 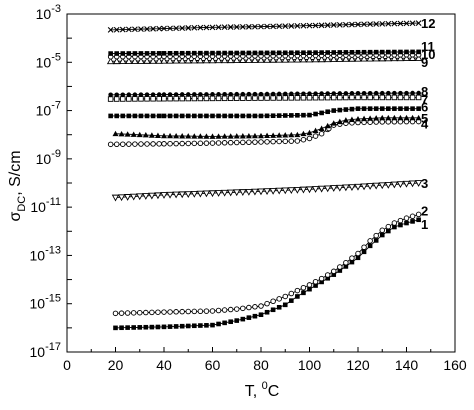 What do you see at coordinates (264, 112) in the screenshot?
I see `series-line` at bounding box center [264, 112].